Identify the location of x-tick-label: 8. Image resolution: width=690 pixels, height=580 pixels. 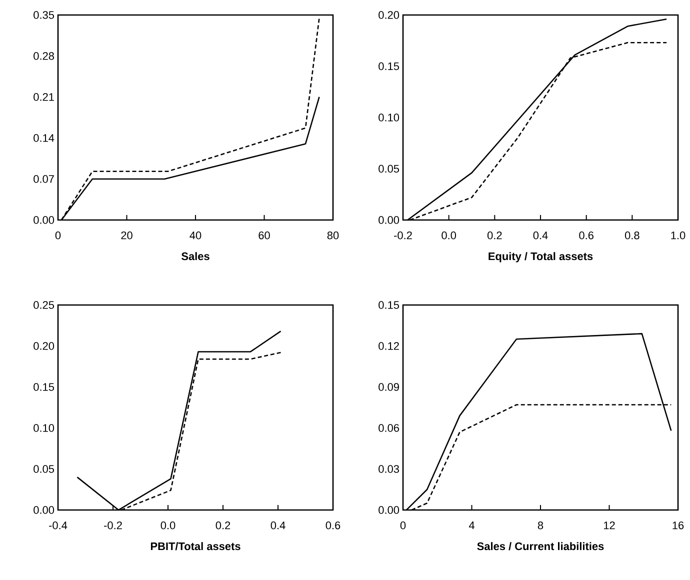
(541, 526).